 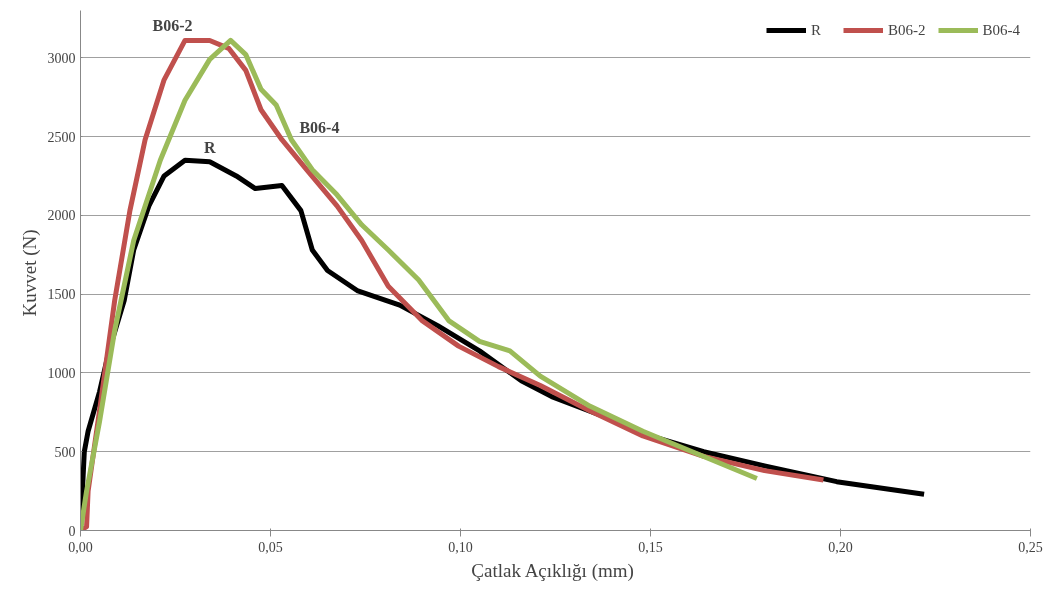 I want to click on annotation: B06-2, so click(x=172, y=26).